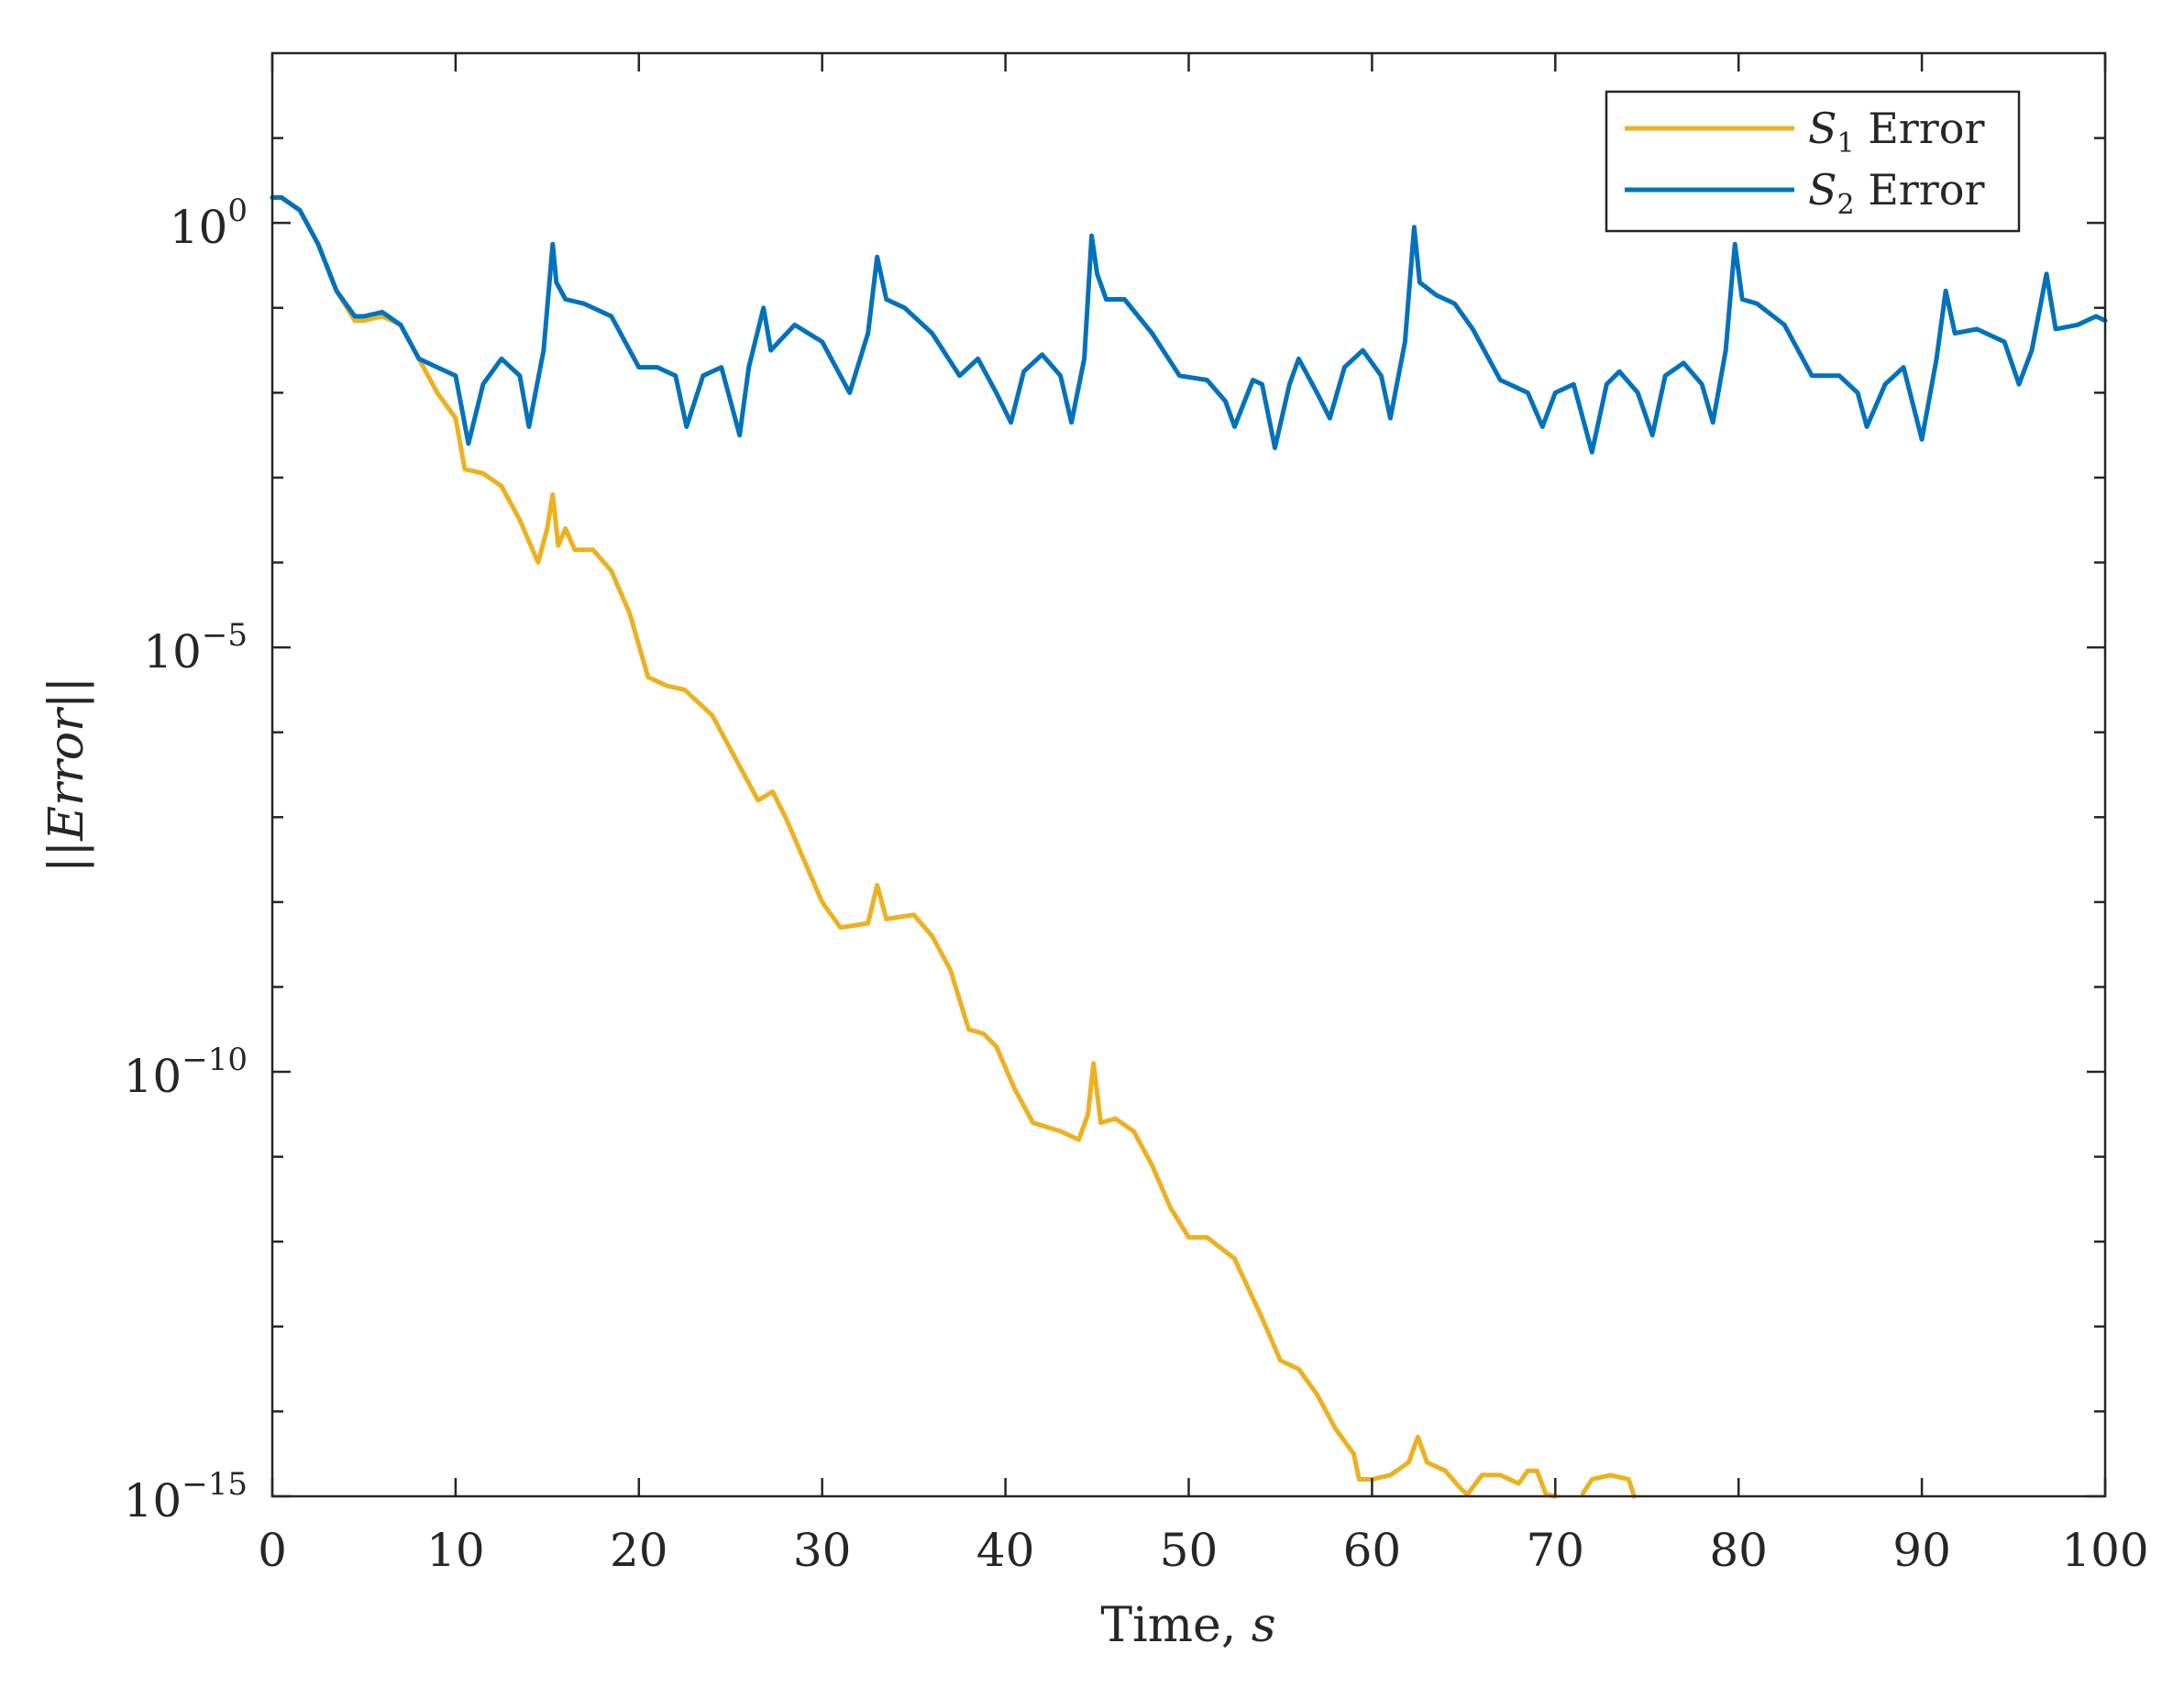 The image size is (2184, 1687). I want to click on legend-s1-var: S, so click(1822, 128).